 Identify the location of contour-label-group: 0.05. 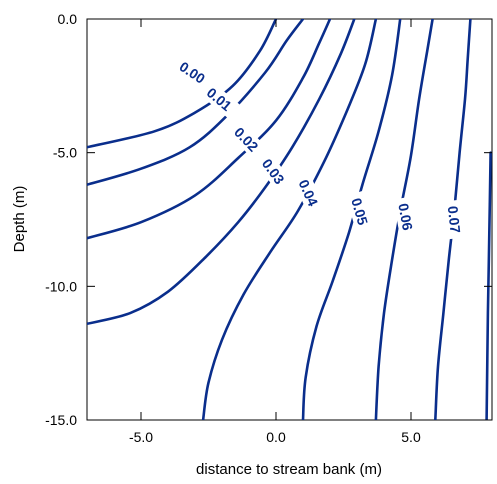
(359, 211).